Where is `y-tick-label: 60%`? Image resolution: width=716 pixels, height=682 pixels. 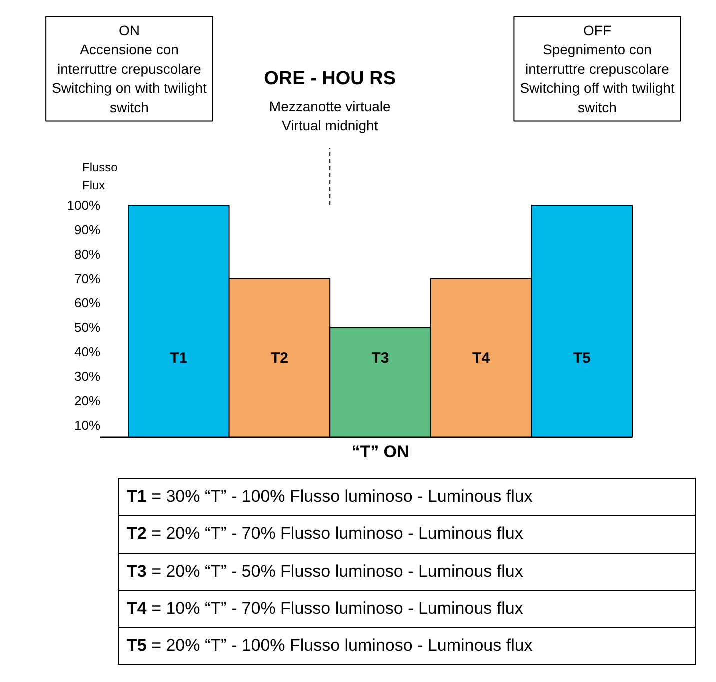 y-tick-label: 60% is located at coordinates (87, 303).